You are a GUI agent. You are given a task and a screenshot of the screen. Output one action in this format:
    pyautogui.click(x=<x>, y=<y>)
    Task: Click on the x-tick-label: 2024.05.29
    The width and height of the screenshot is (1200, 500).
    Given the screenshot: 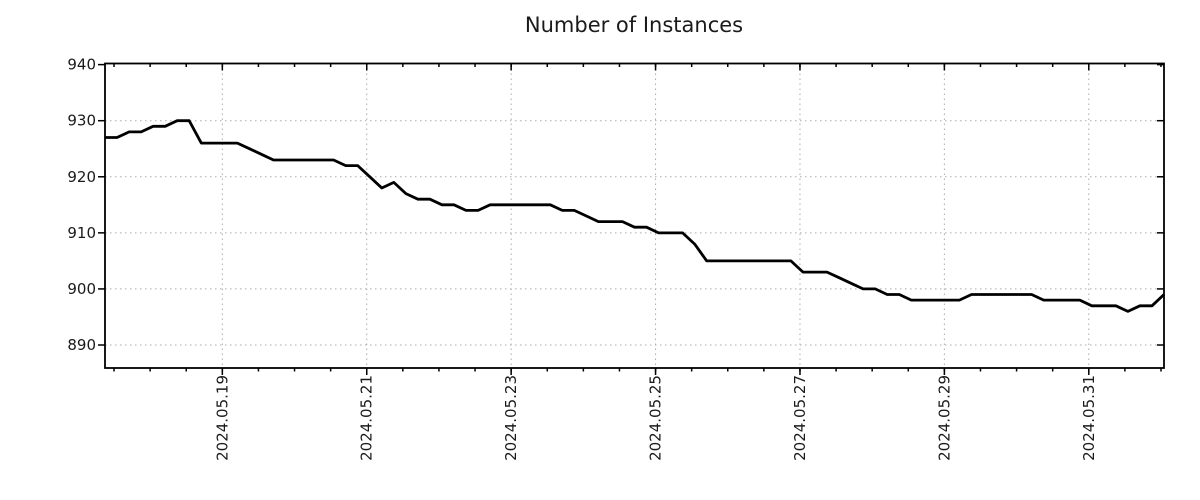 What is the action you would take?
    pyautogui.click(x=944, y=418)
    